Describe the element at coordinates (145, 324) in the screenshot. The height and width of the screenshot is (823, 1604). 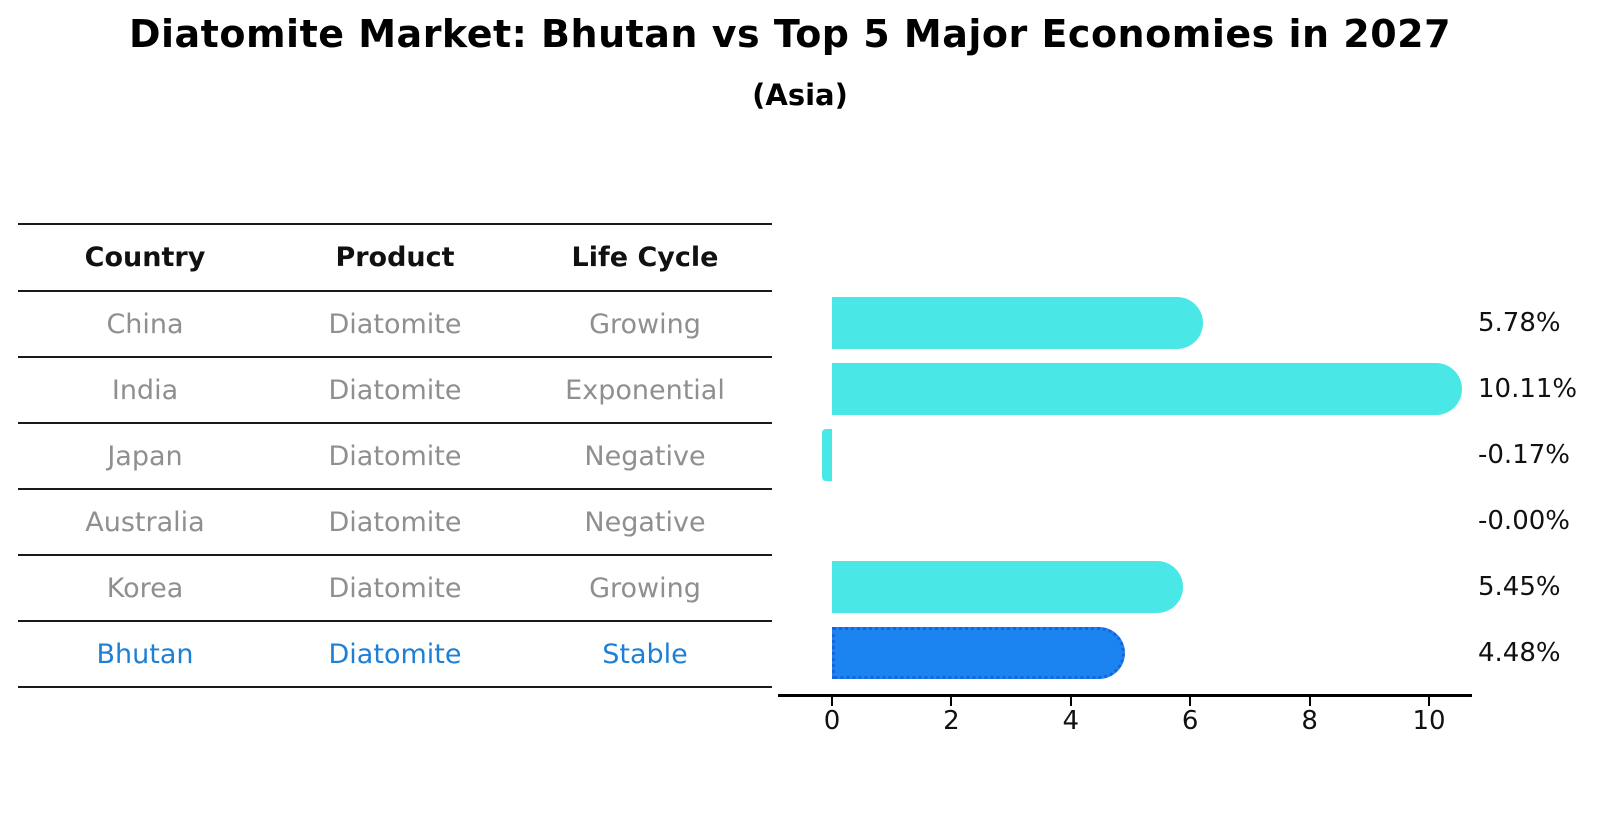
I see `table-cell-country: China` at that location.